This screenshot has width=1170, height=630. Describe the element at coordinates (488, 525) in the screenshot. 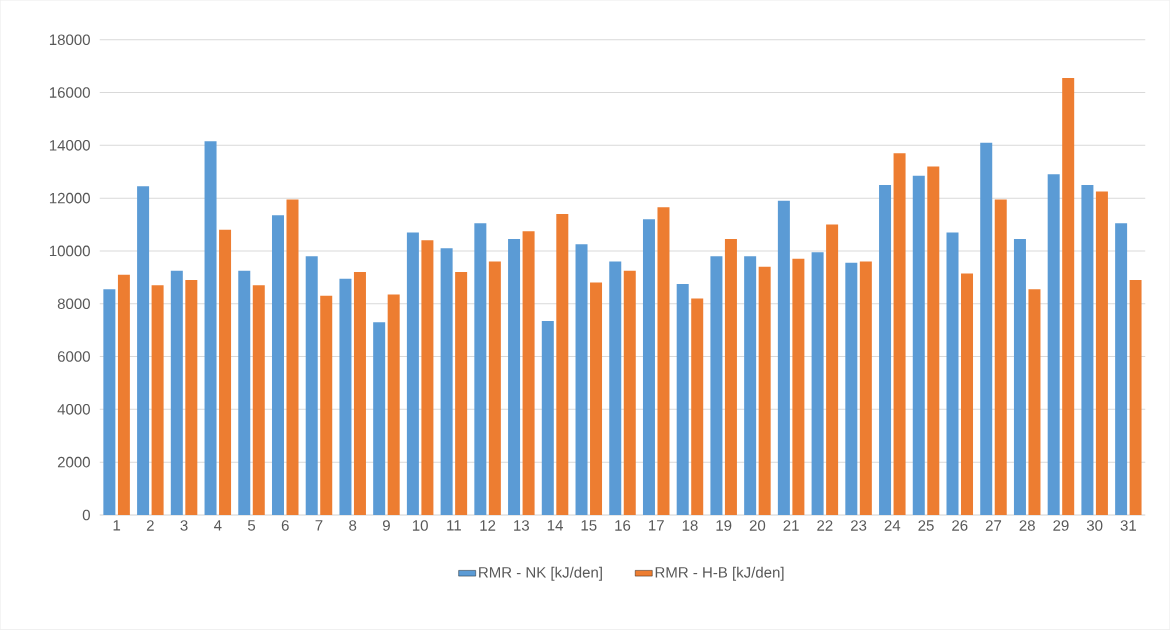

I see `x-tick-label: 12` at that location.